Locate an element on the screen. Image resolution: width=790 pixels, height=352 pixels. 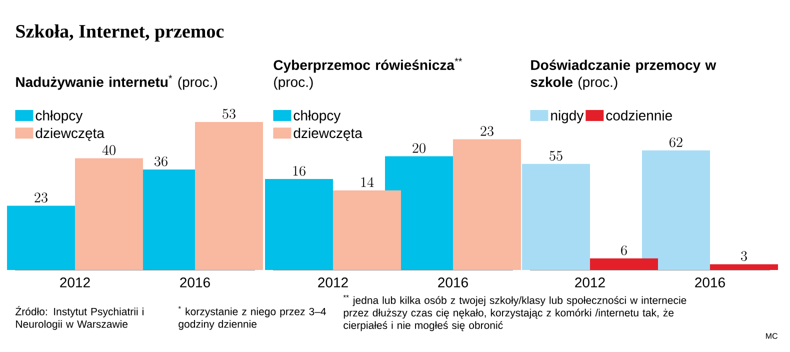
data-label: 62 is located at coordinates (676, 142).